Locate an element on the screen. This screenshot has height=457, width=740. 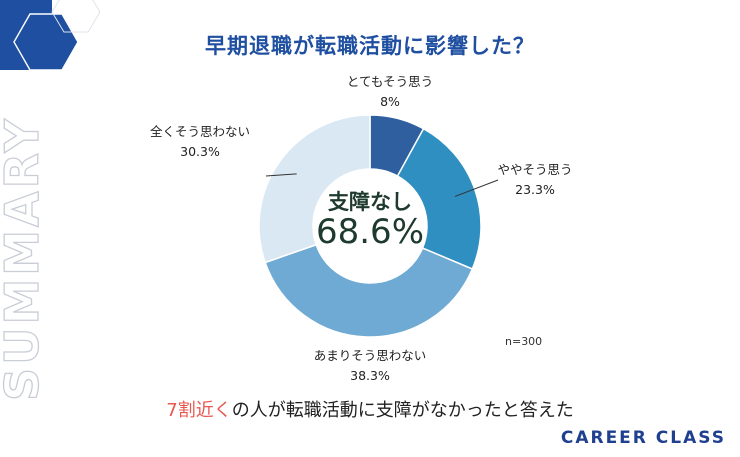
slice-2-category: あまりそう思わない is located at coordinates (370, 355).